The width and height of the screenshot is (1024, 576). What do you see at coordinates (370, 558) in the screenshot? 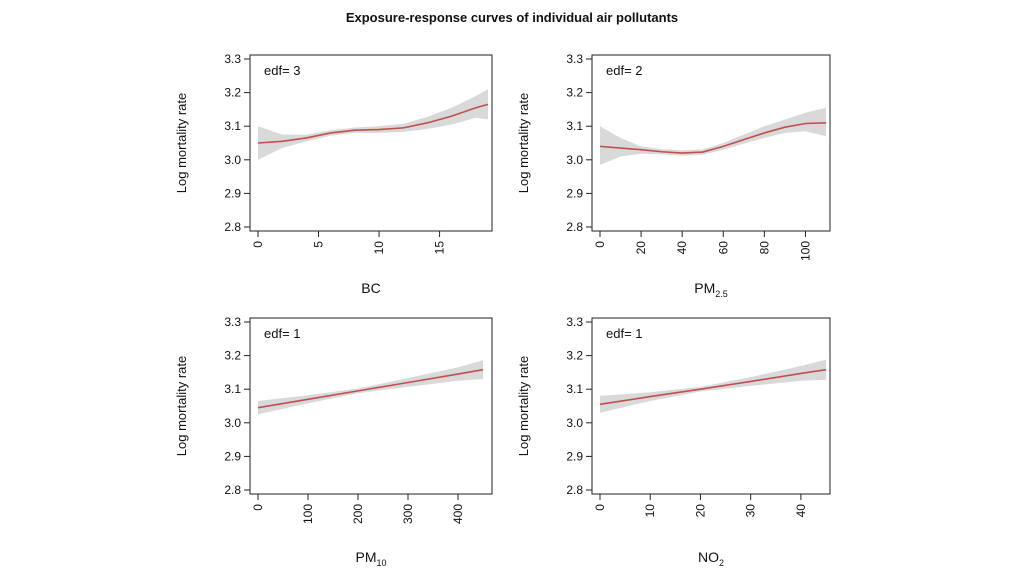
I see `x-axis-label: PM10` at bounding box center [370, 558].